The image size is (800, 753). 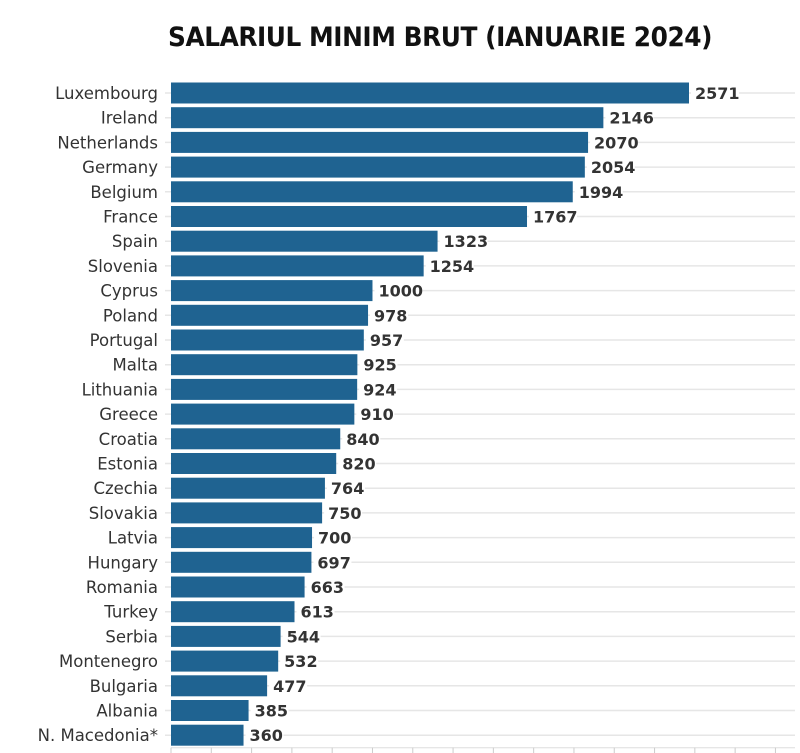 I want to click on value-label: 978, so click(x=390, y=315).